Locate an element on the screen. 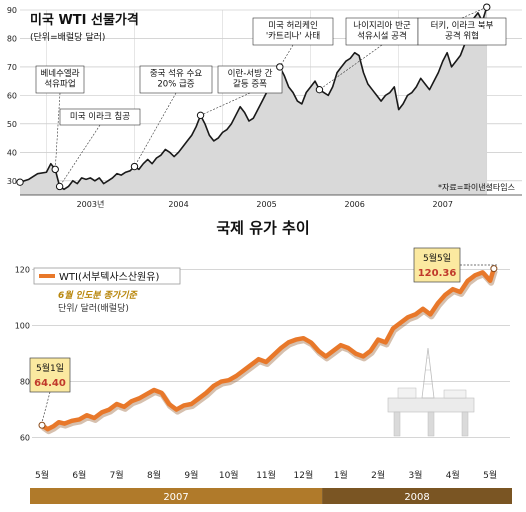  month-label: 6월 is located at coordinates (79, 475).